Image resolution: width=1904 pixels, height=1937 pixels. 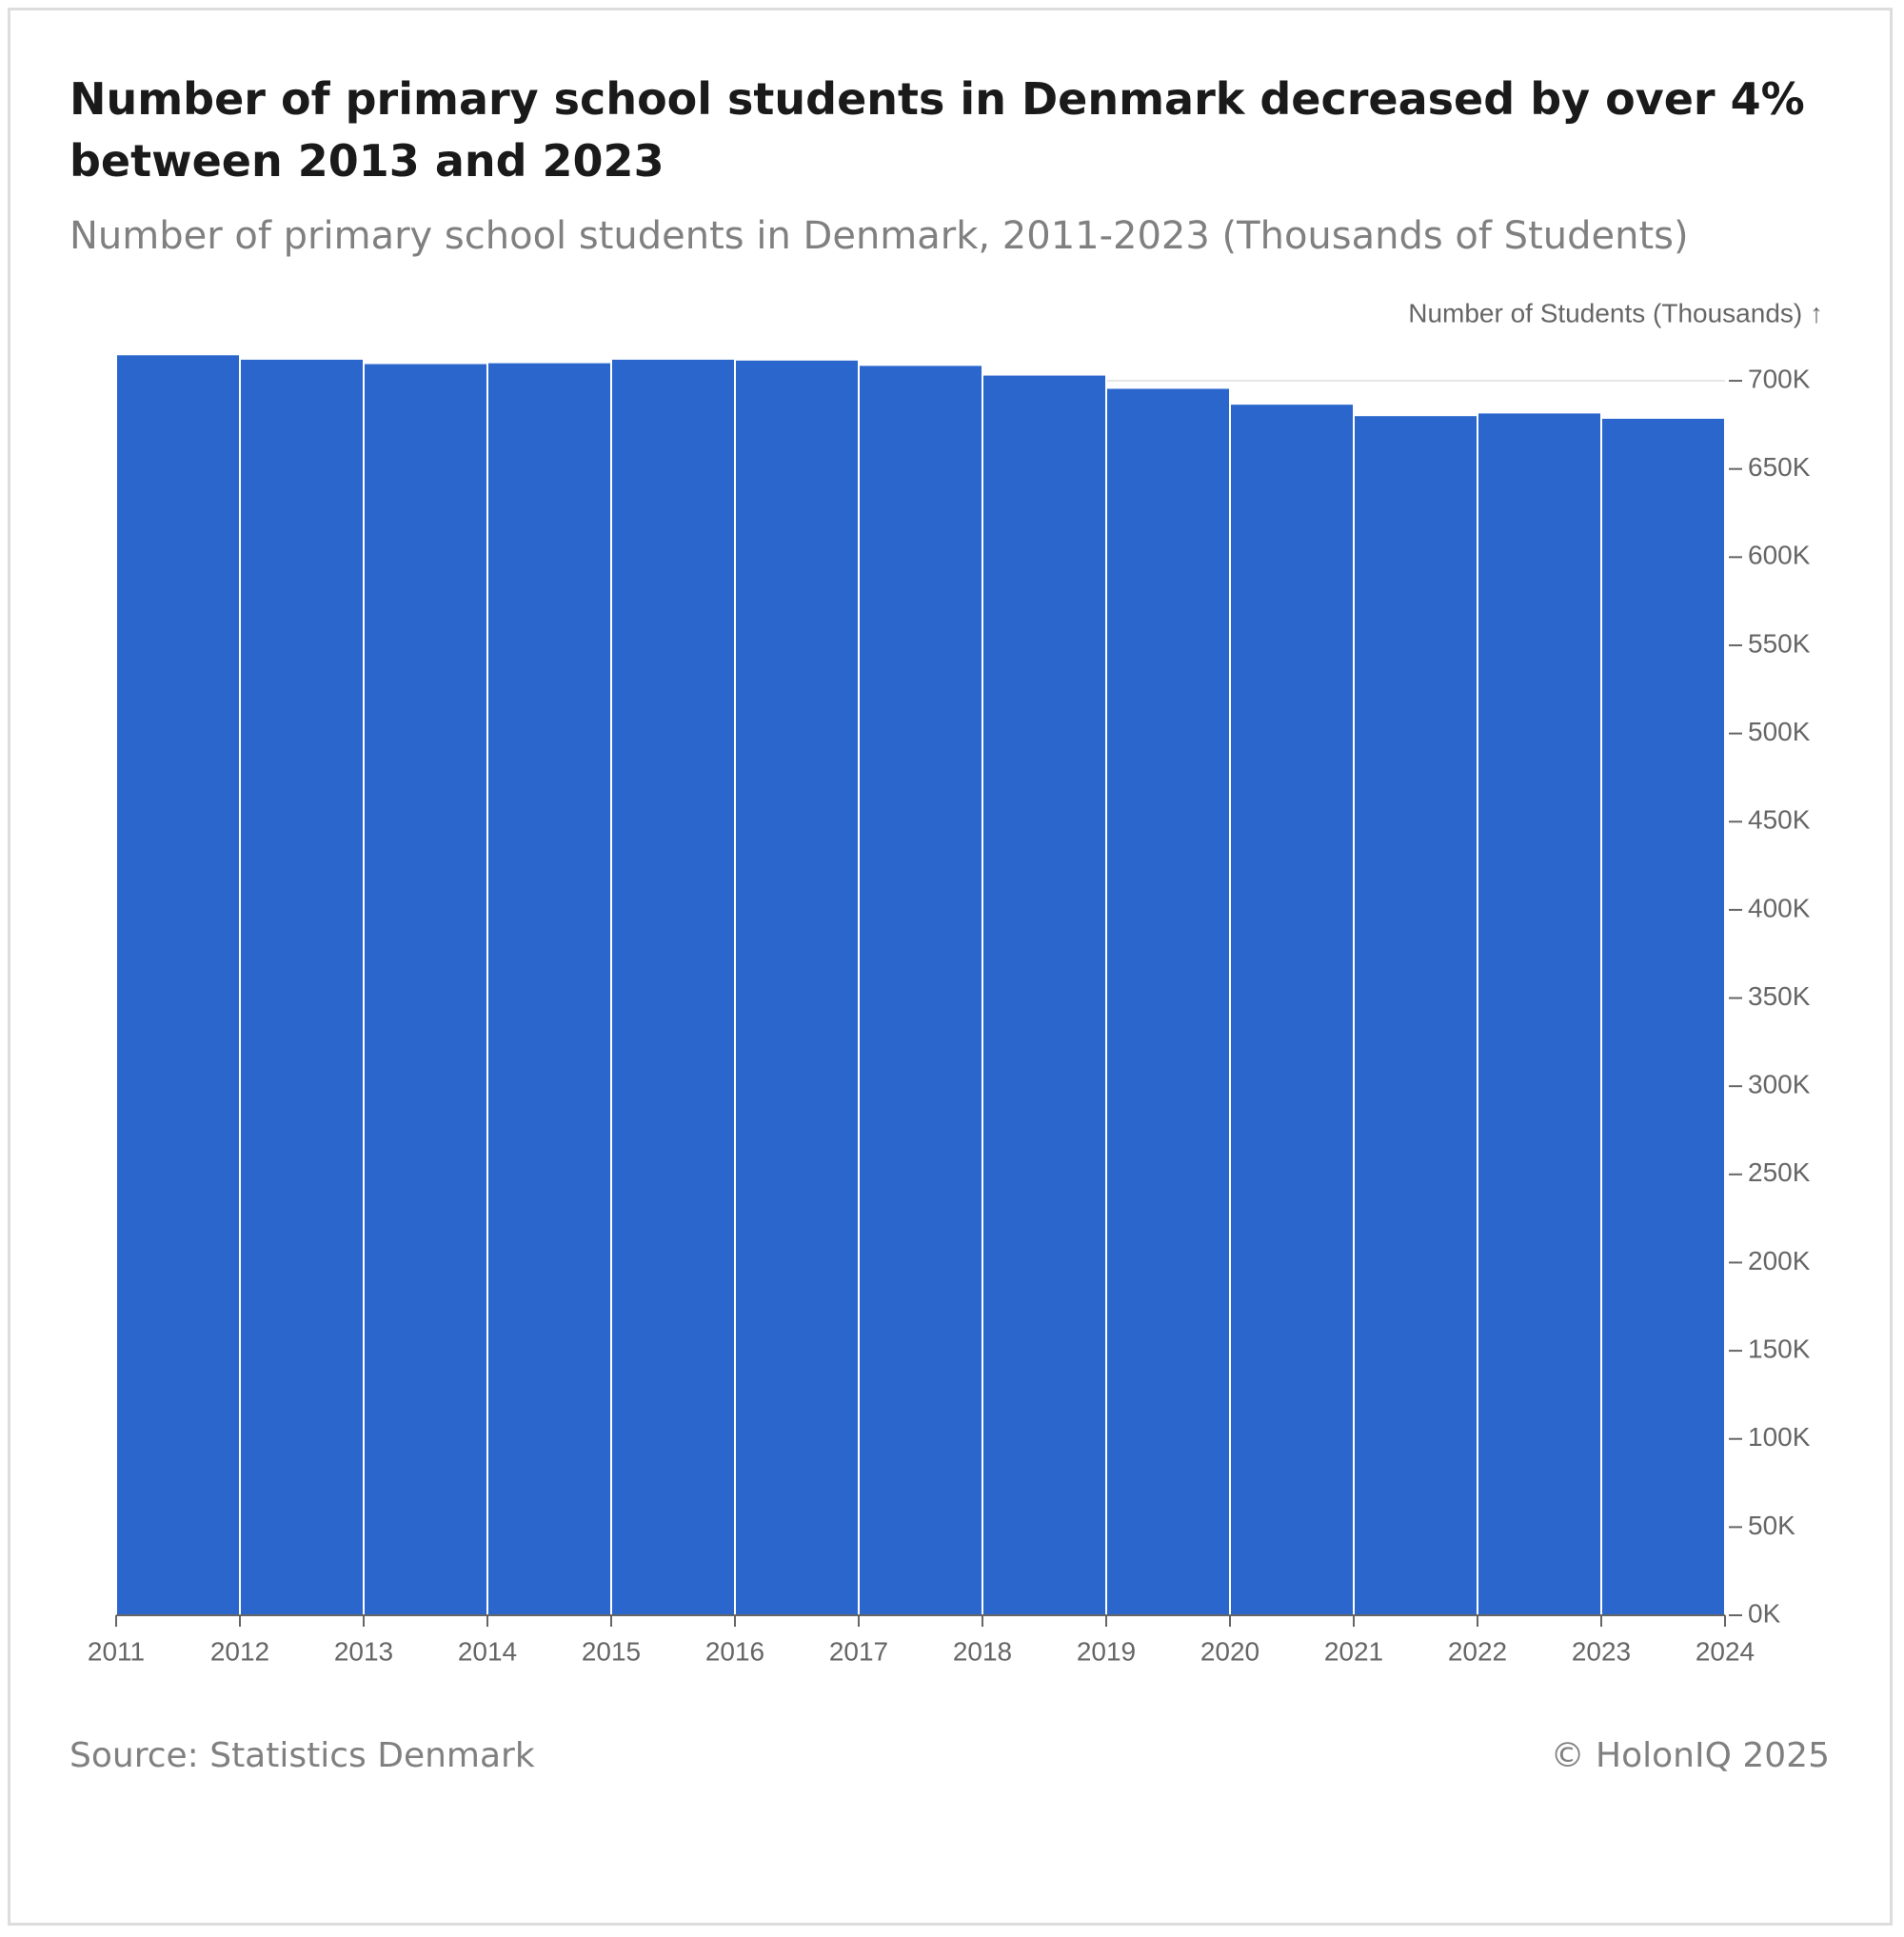 What do you see at coordinates (1764, 1613) in the screenshot?
I see `y-tick-label: 0K` at bounding box center [1764, 1613].